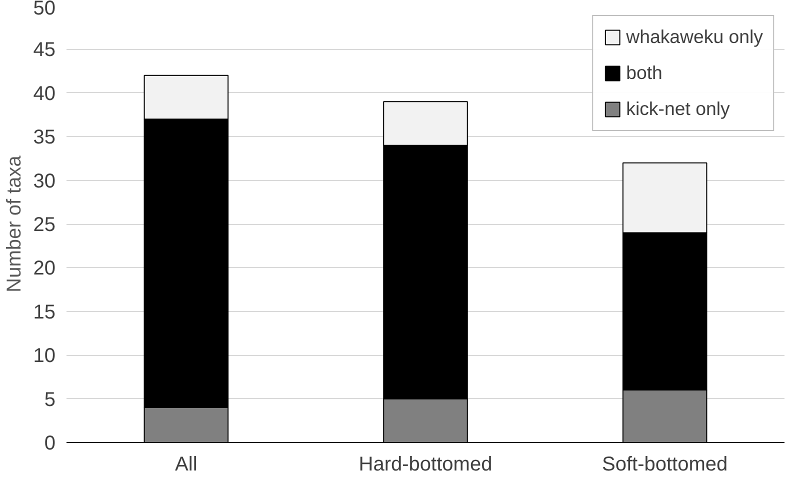 The width and height of the screenshot is (789, 478). What do you see at coordinates (44, 312) in the screenshot?
I see `y-tick-label: 15` at bounding box center [44, 312].